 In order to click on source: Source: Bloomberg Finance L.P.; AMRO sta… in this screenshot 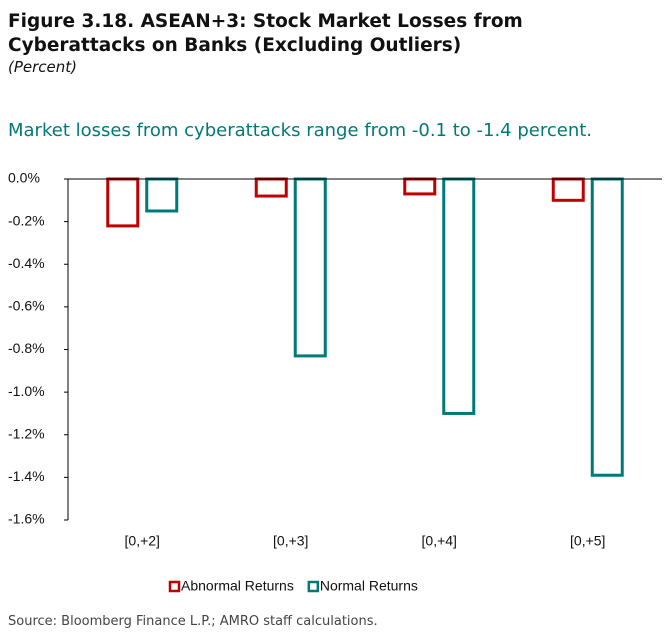, I will do `click(193, 621)`.